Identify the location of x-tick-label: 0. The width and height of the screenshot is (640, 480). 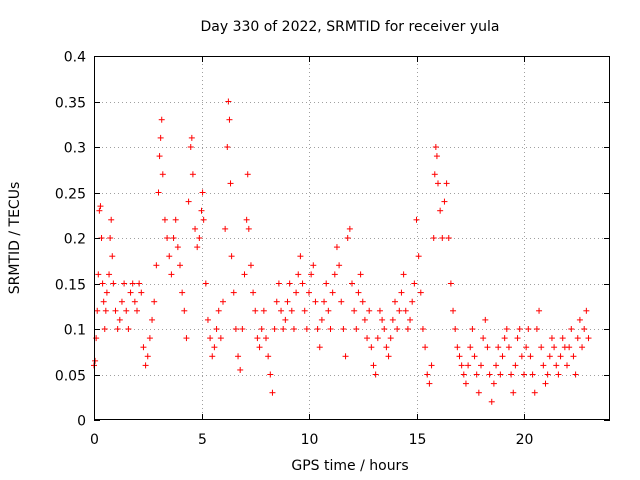
(94, 440).